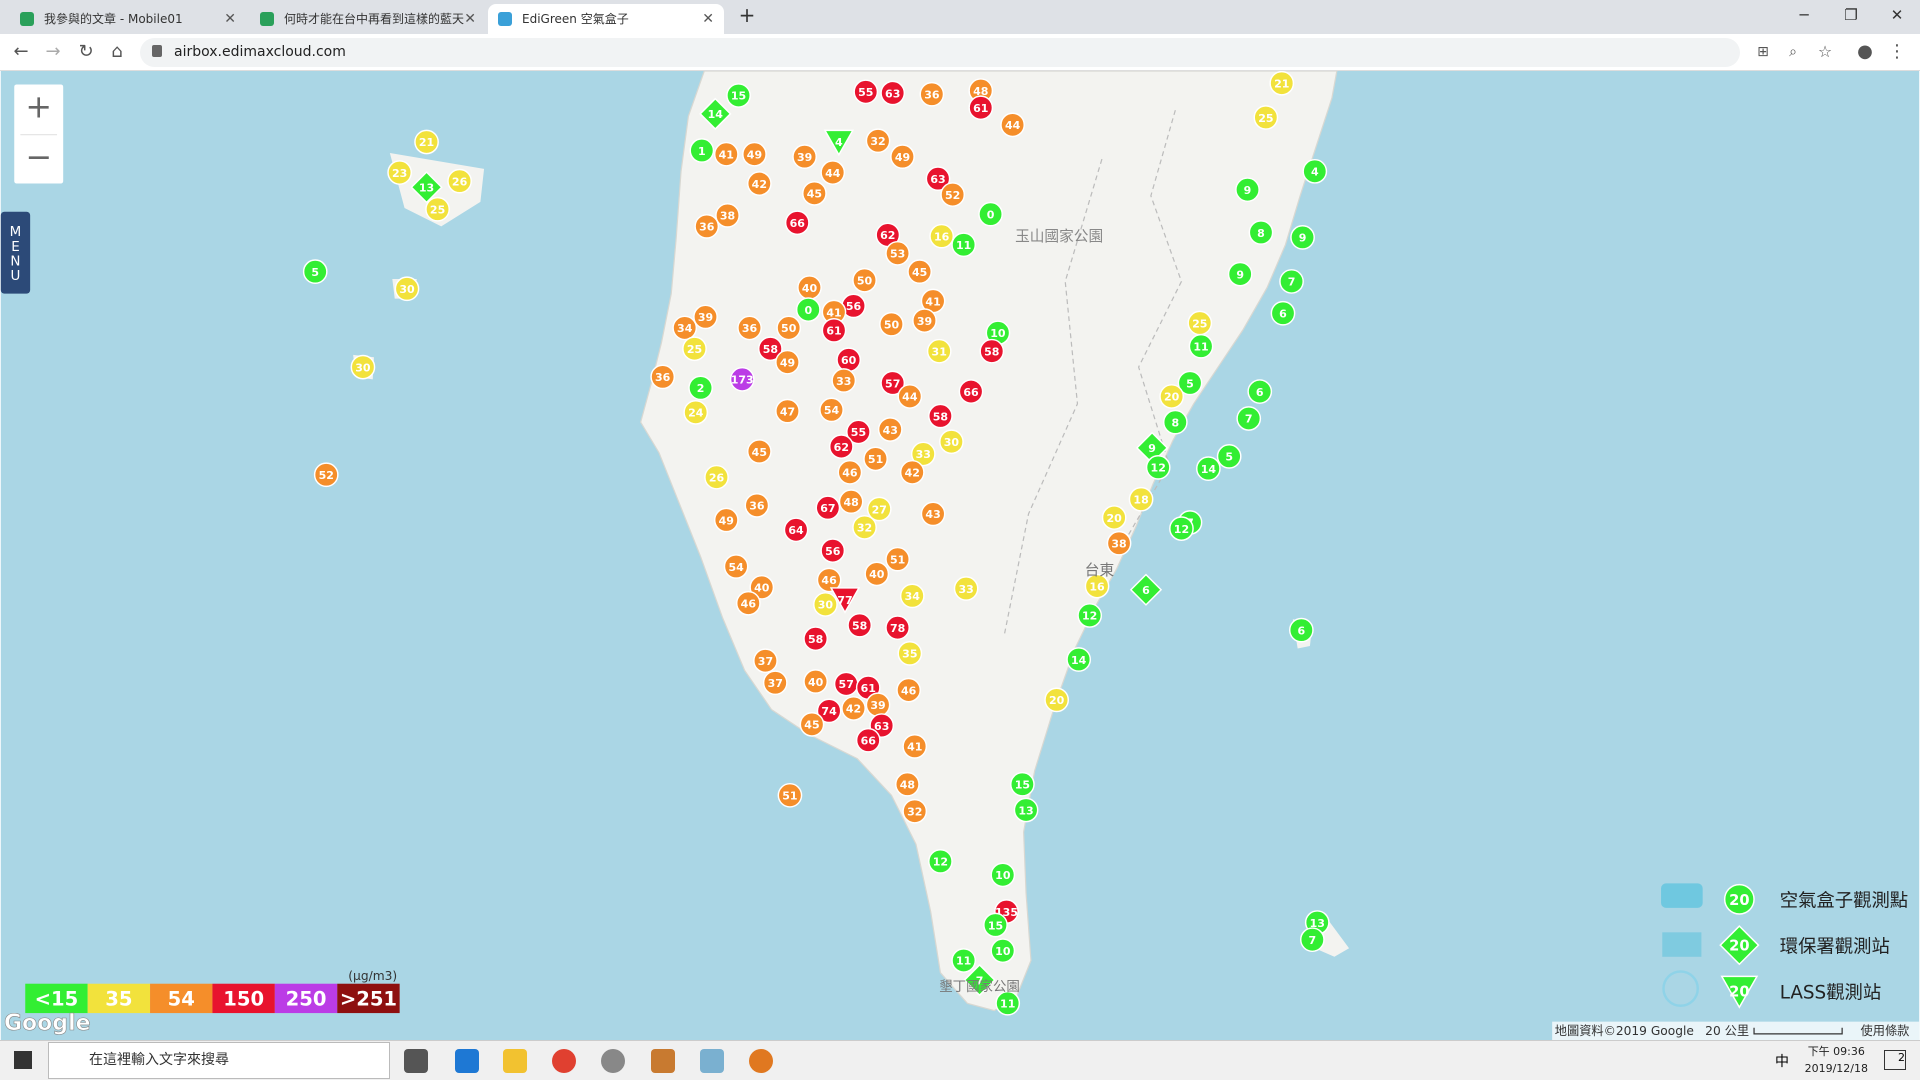 The image size is (1920, 1080). What do you see at coordinates (564, 1061) in the screenshot?
I see `chrome` at bounding box center [564, 1061].